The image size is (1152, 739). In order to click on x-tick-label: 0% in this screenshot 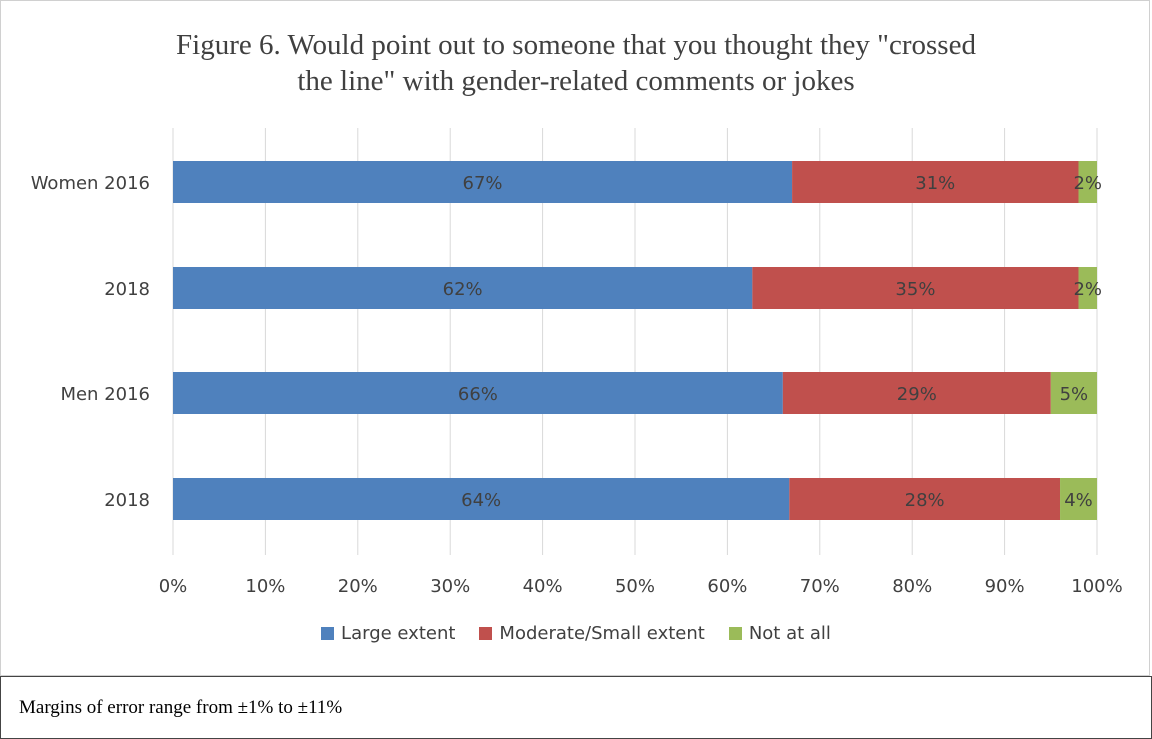, I will do `click(173, 586)`.